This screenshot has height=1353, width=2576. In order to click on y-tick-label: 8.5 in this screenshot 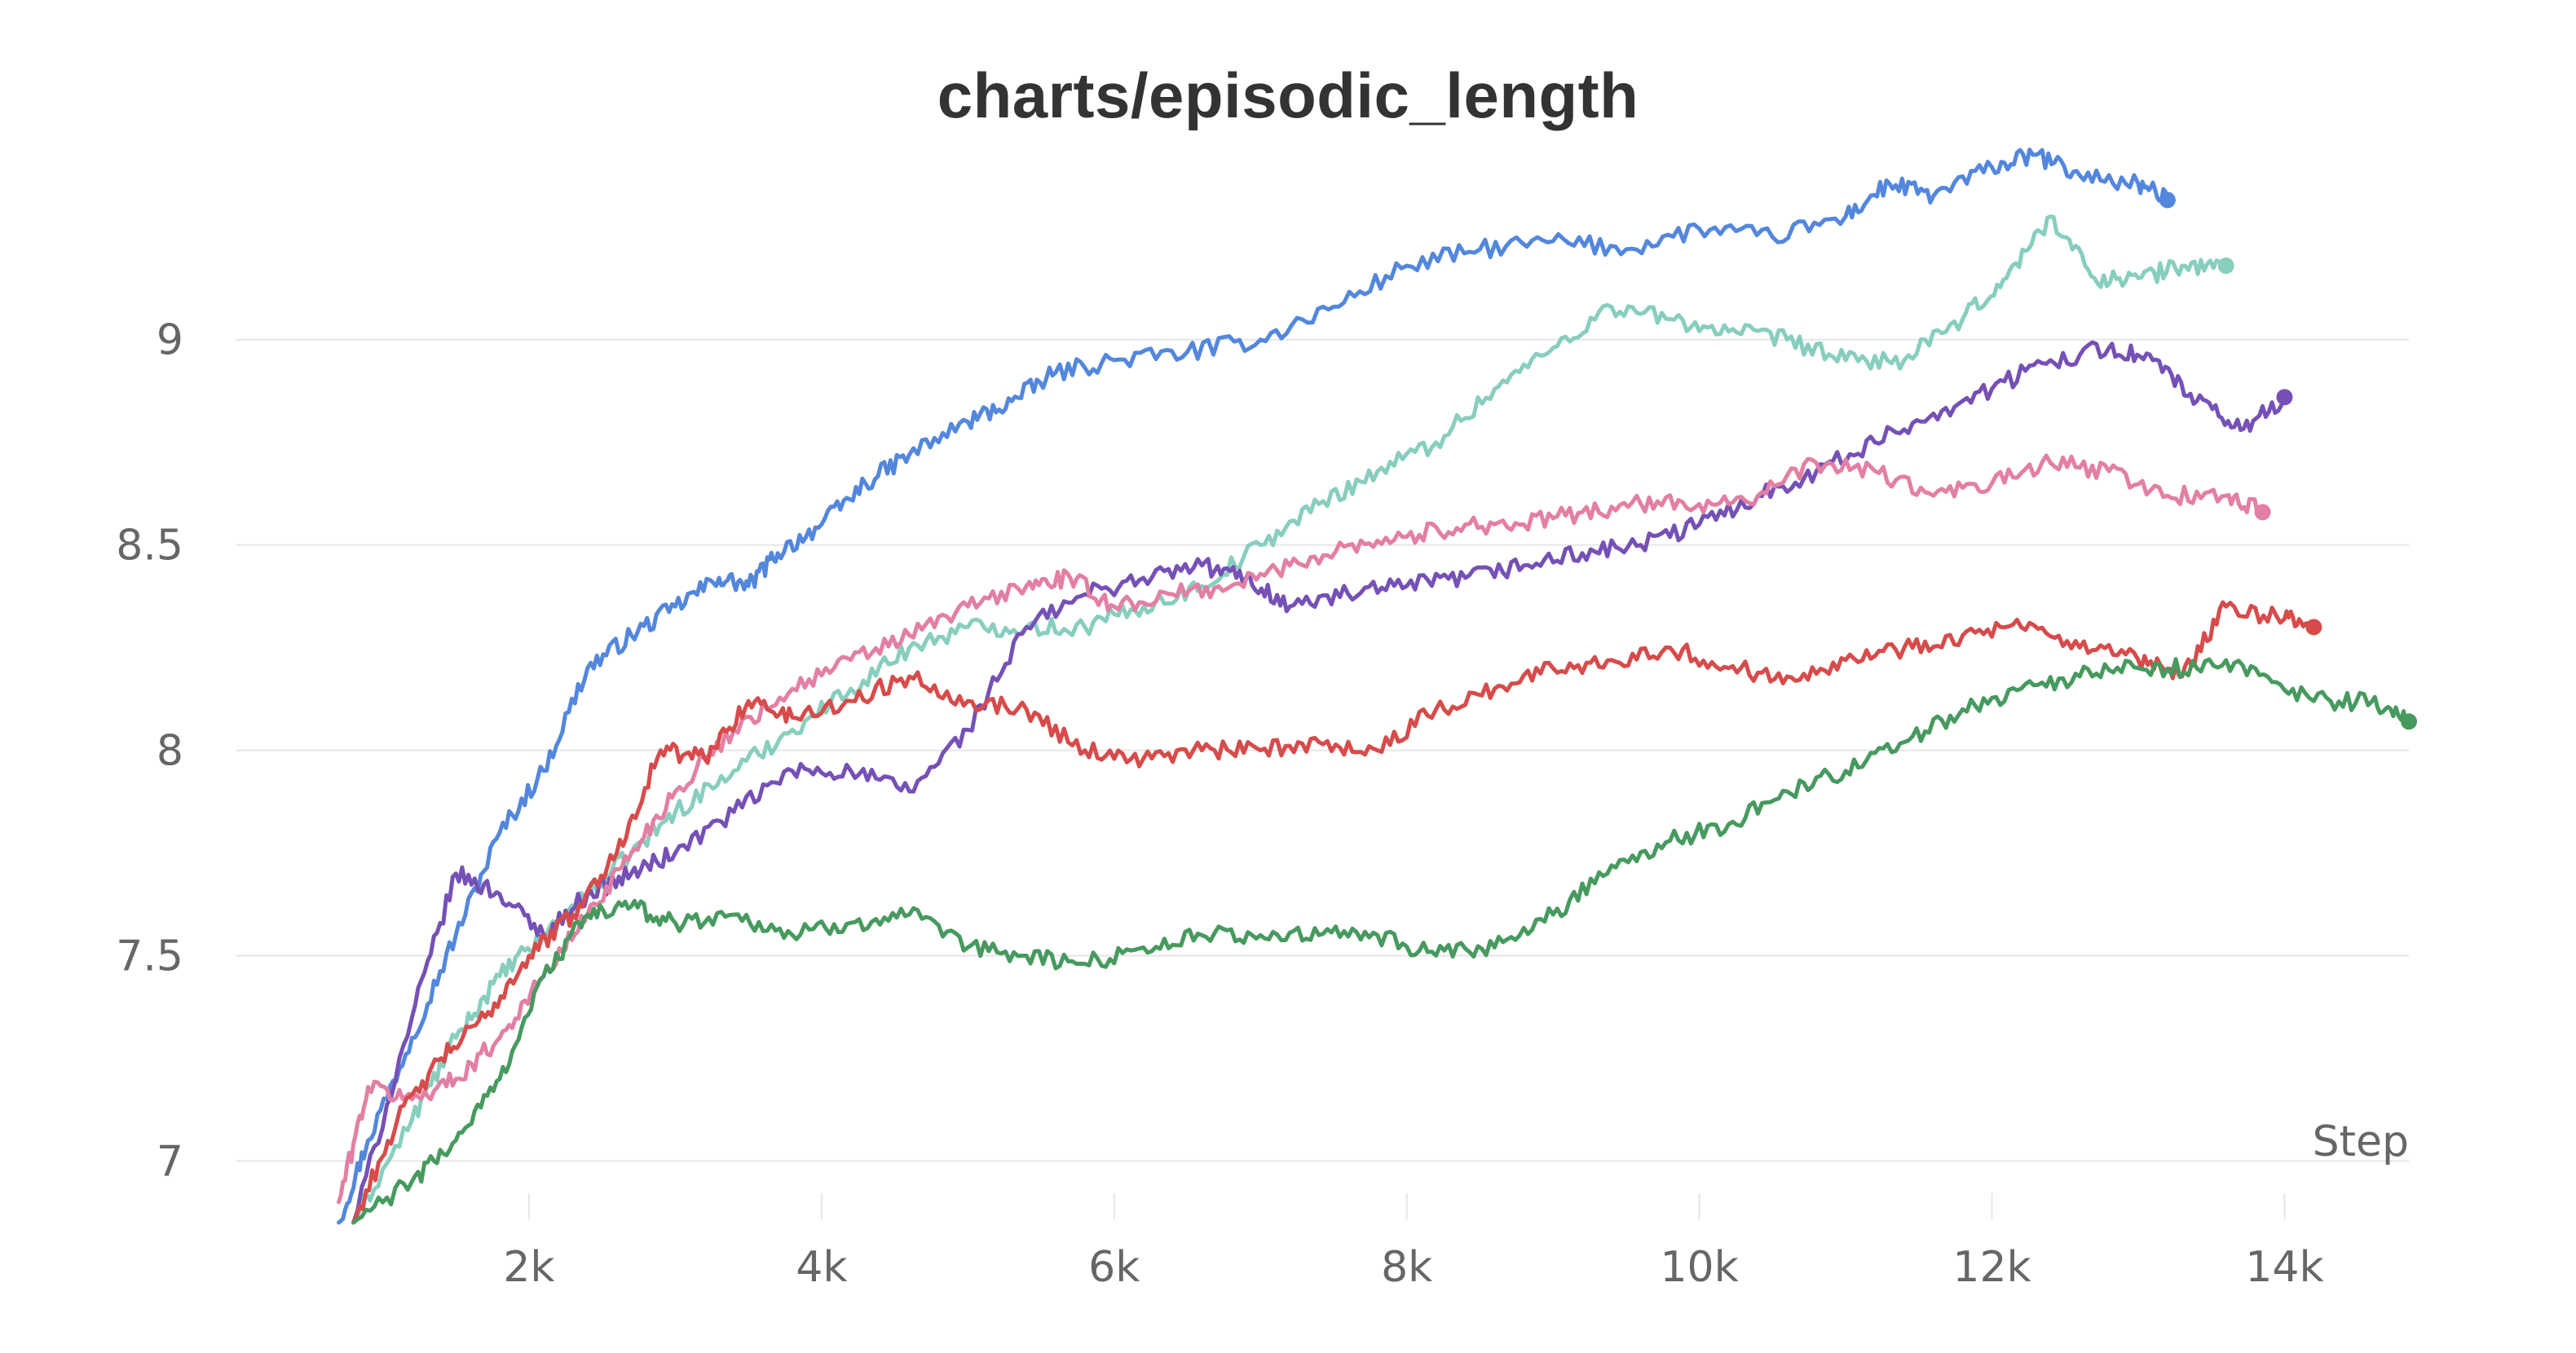, I will do `click(149, 546)`.